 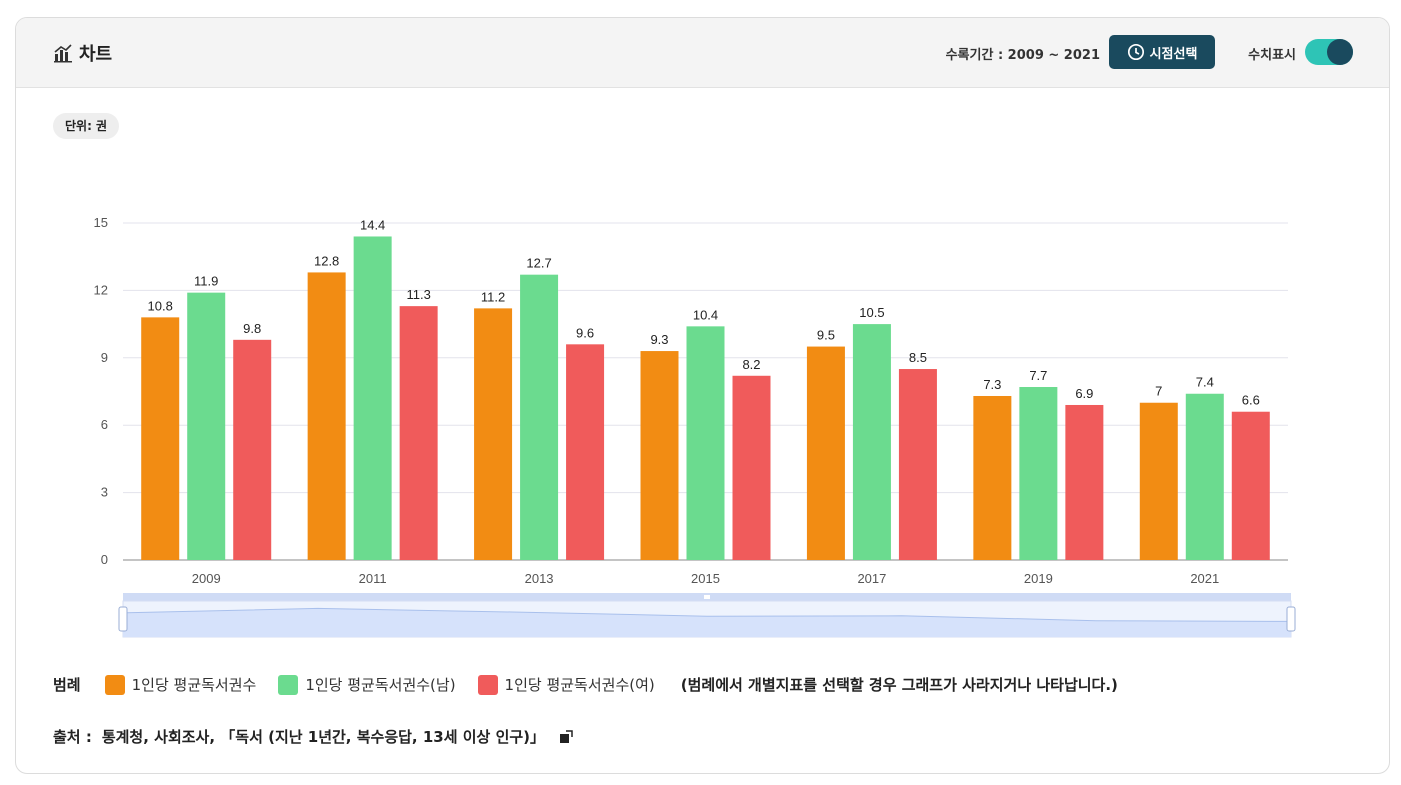 I want to click on unit-badge: 단위: 권, so click(x=86, y=126).